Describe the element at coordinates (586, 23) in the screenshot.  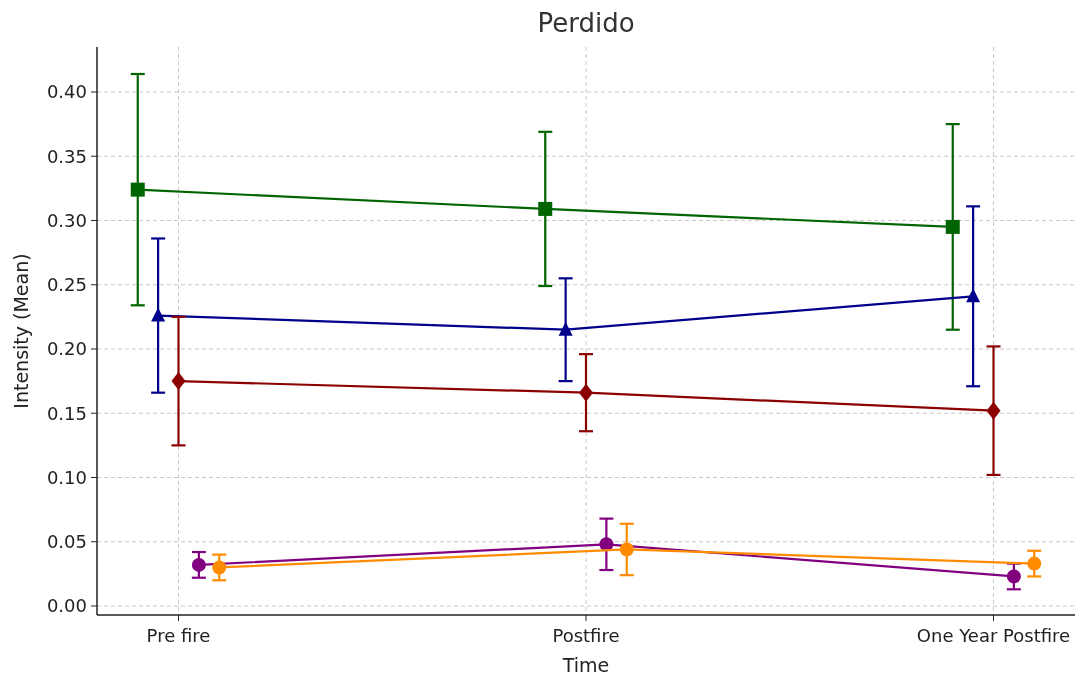
I see `chart-title: Perdido` at that location.